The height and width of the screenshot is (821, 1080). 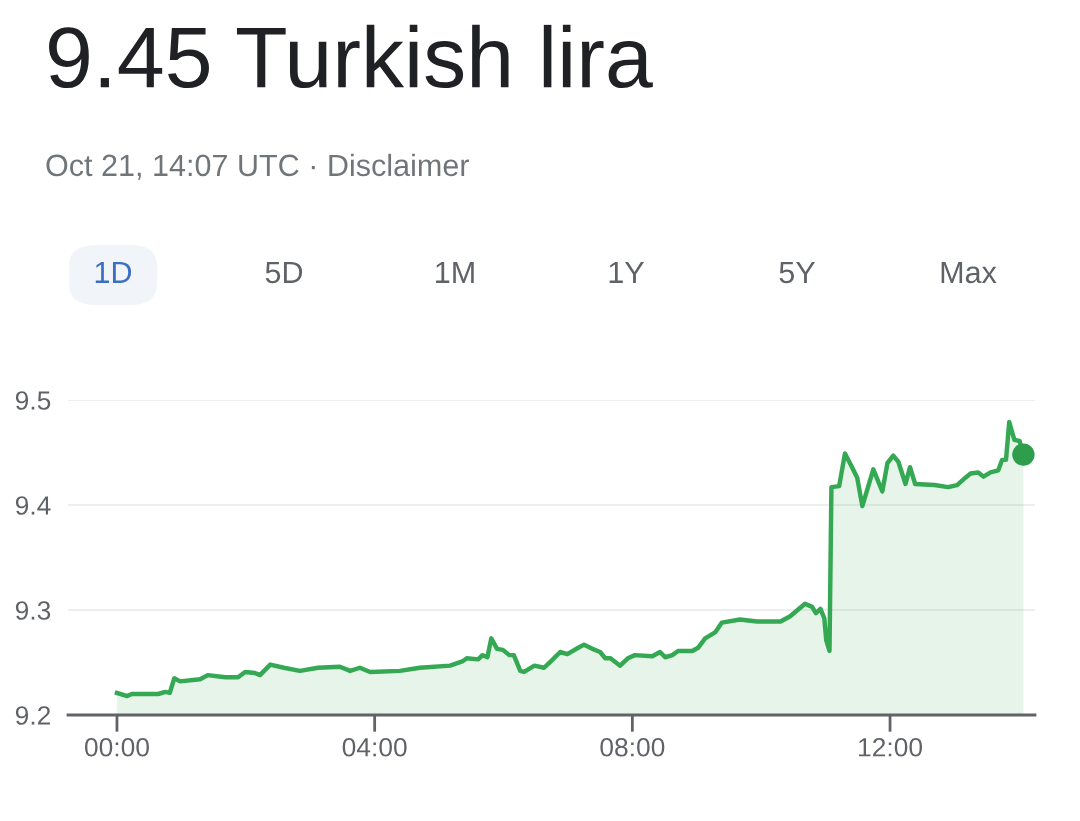 I want to click on text: Max, so click(x=969, y=272).